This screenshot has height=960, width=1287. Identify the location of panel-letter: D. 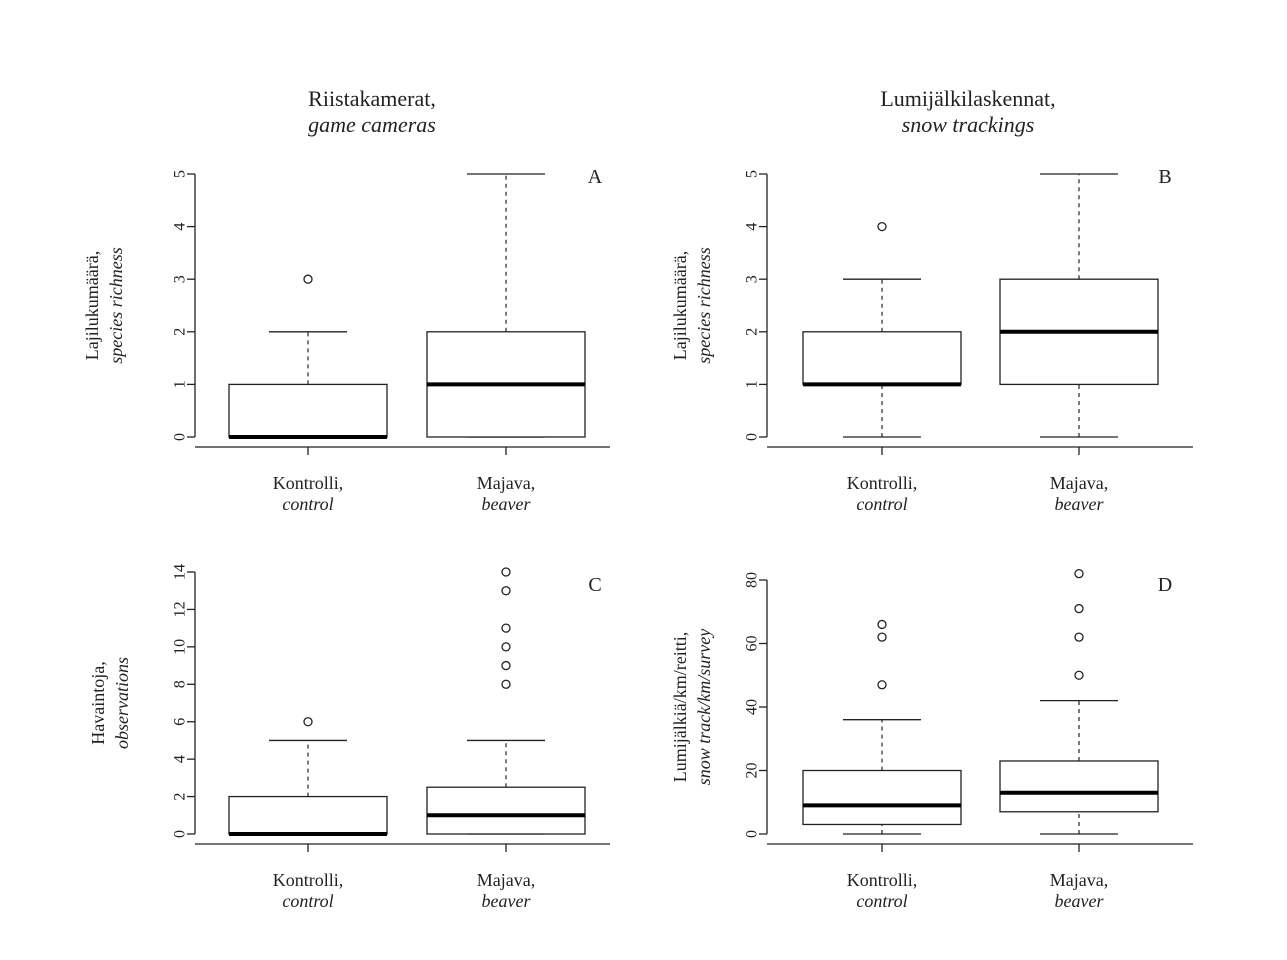
(1165, 585).